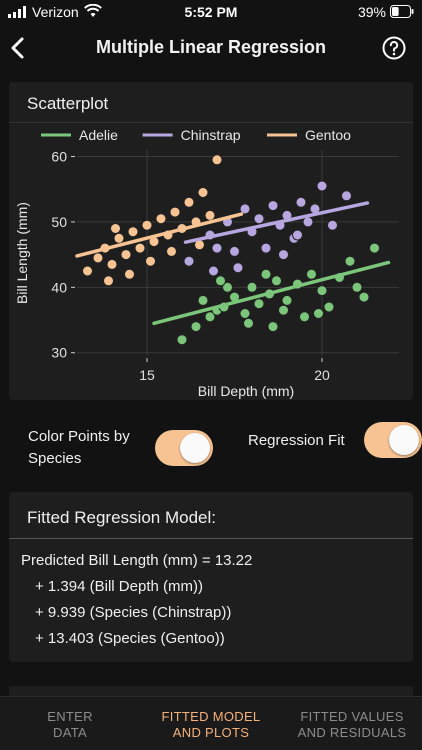  I want to click on color-points-label: Color Points by Species, so click(79, 447).